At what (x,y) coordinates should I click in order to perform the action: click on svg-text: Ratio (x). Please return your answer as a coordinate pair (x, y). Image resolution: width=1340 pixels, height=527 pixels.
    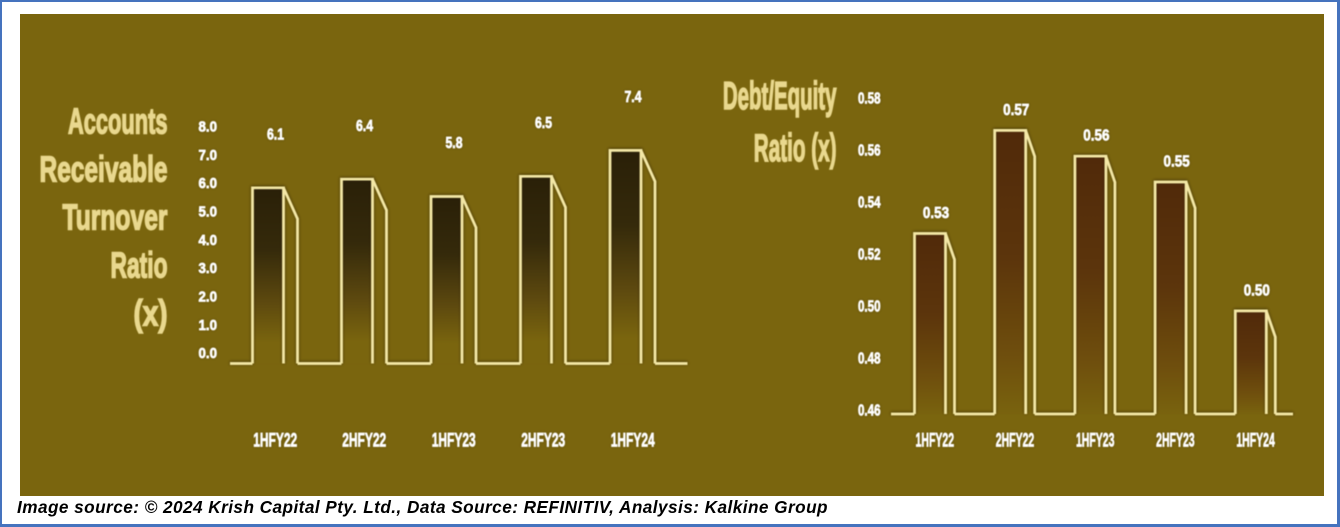
    Looking at the image, I should click on (795, 148).